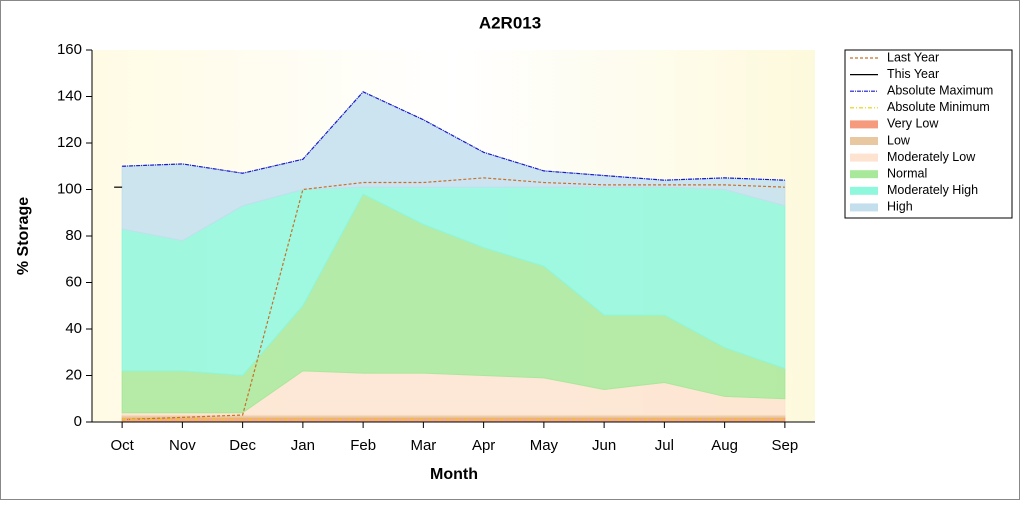 This screenshot has width=1020, height=505. Describe the element at coordinates (453, 136) in the screenshot. I see `series-line` at that location.